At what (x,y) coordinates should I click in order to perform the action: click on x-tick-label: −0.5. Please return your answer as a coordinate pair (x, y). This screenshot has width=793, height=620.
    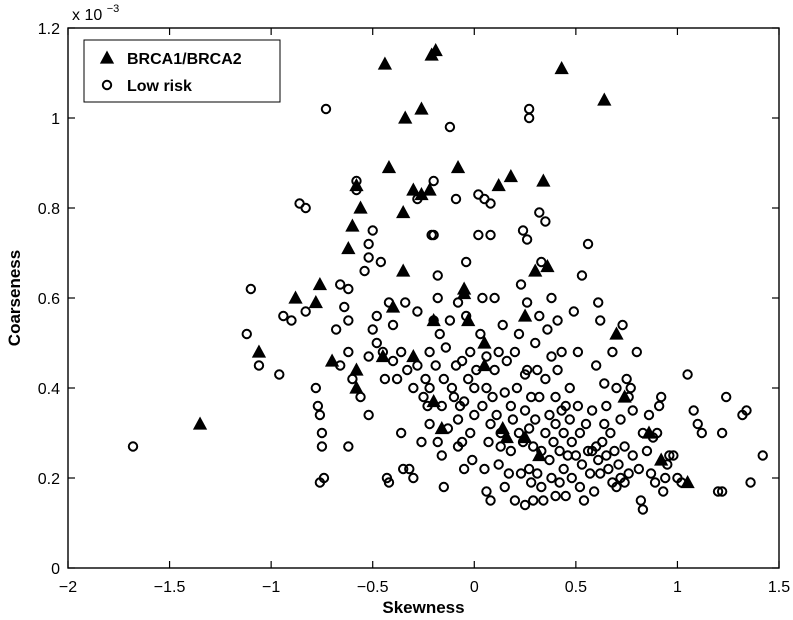
    Looking at the image, I should click on (373, 587).